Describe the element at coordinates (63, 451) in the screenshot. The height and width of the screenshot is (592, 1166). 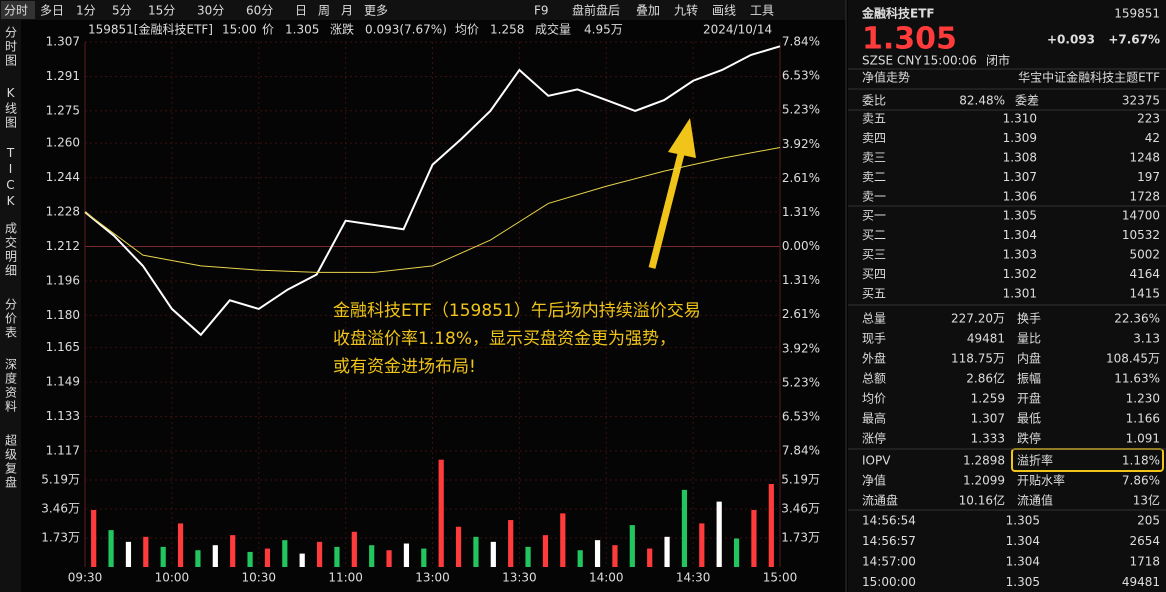
I see `y-tick-label: 1.117` at that location.